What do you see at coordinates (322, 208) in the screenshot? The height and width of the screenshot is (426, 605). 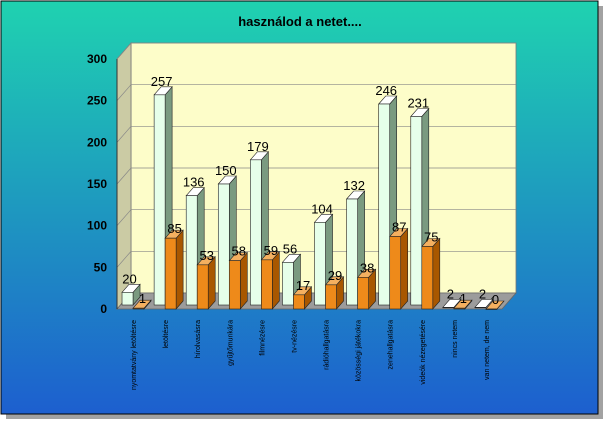 I see `data-label: 104` at bounding box center [322, 208].